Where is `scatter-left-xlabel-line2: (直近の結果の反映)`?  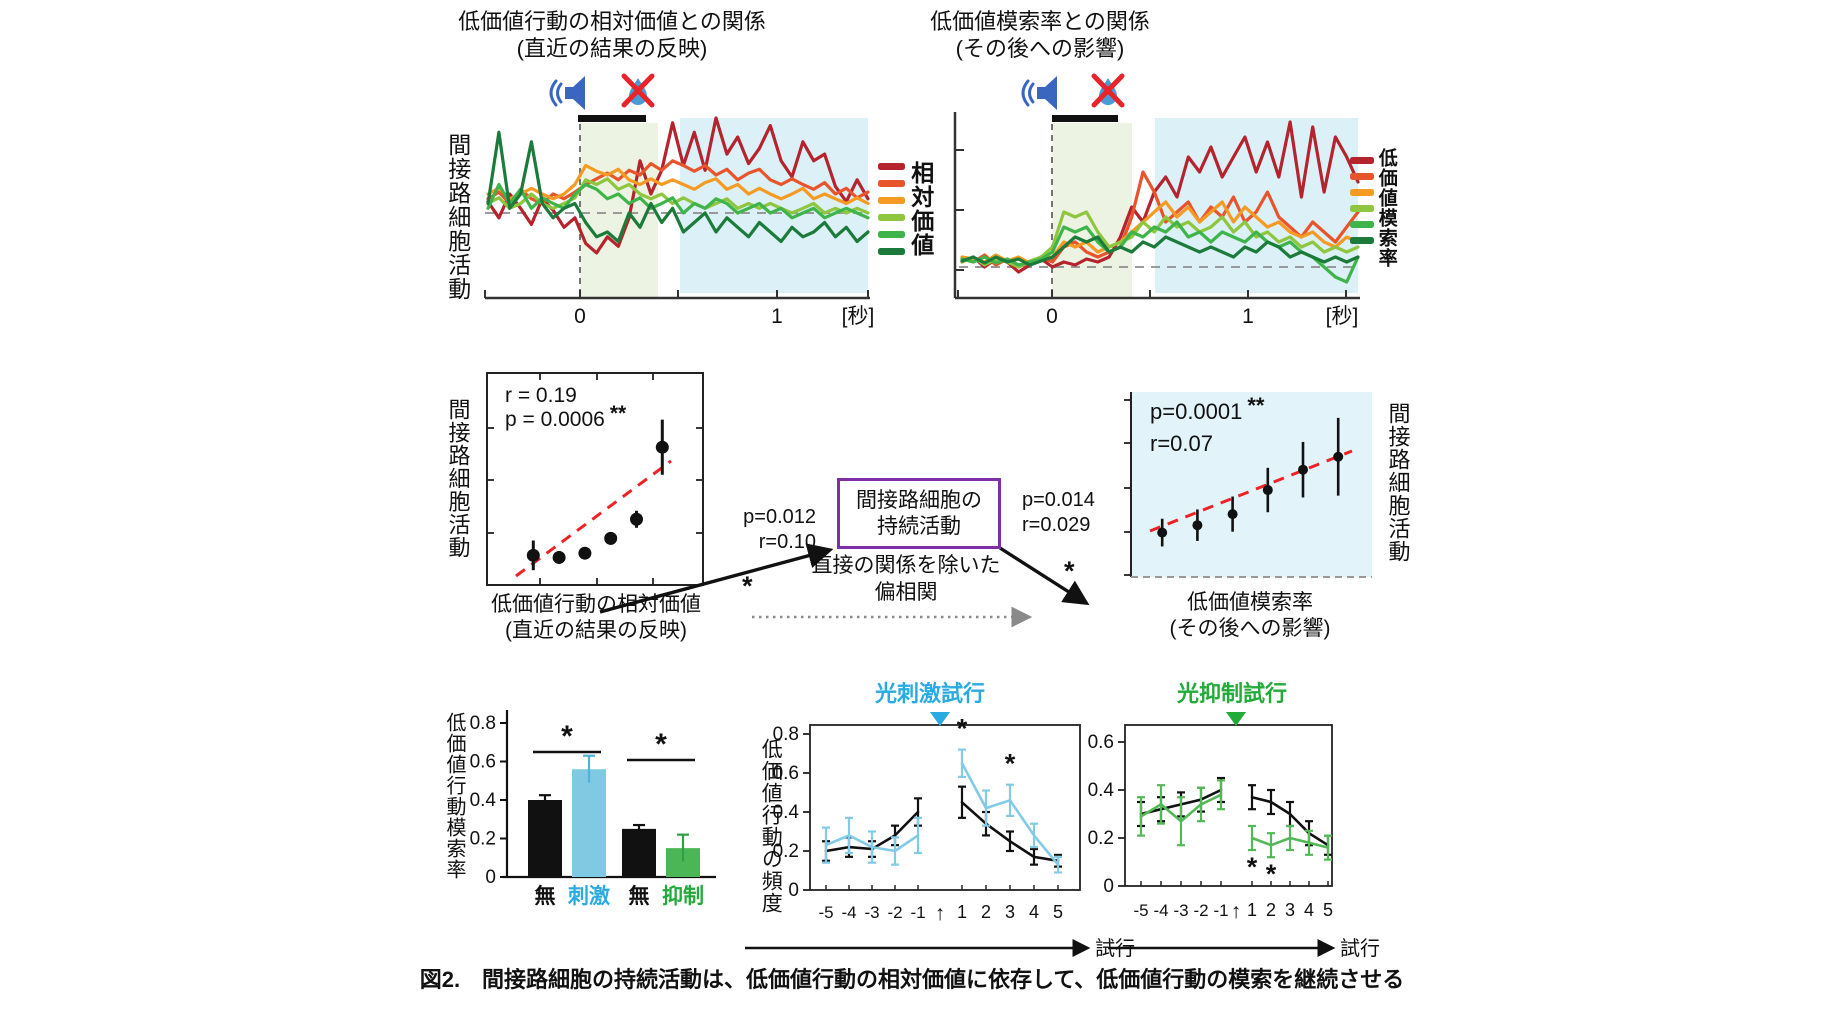 scatter-left-xlabel-line2: (直近の結果の反映) is located at coordinates (596, 630).